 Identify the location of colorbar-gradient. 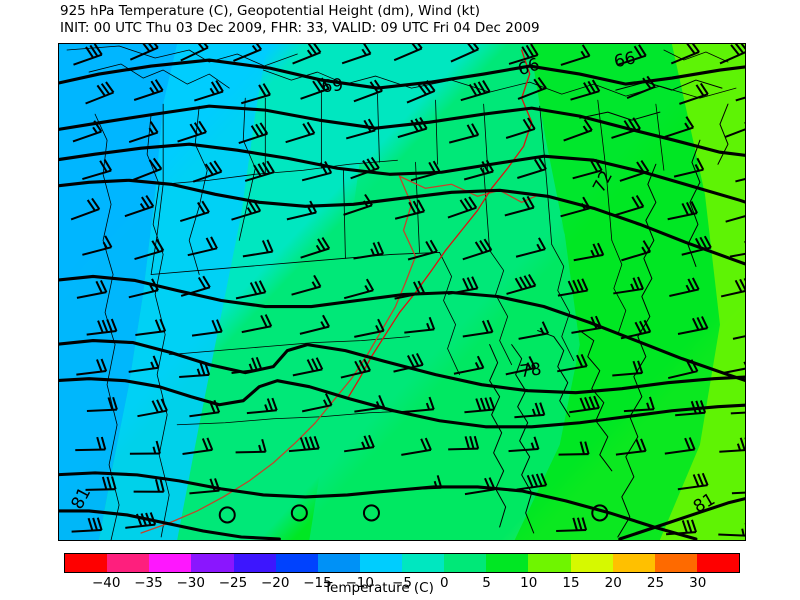
(402, 563).